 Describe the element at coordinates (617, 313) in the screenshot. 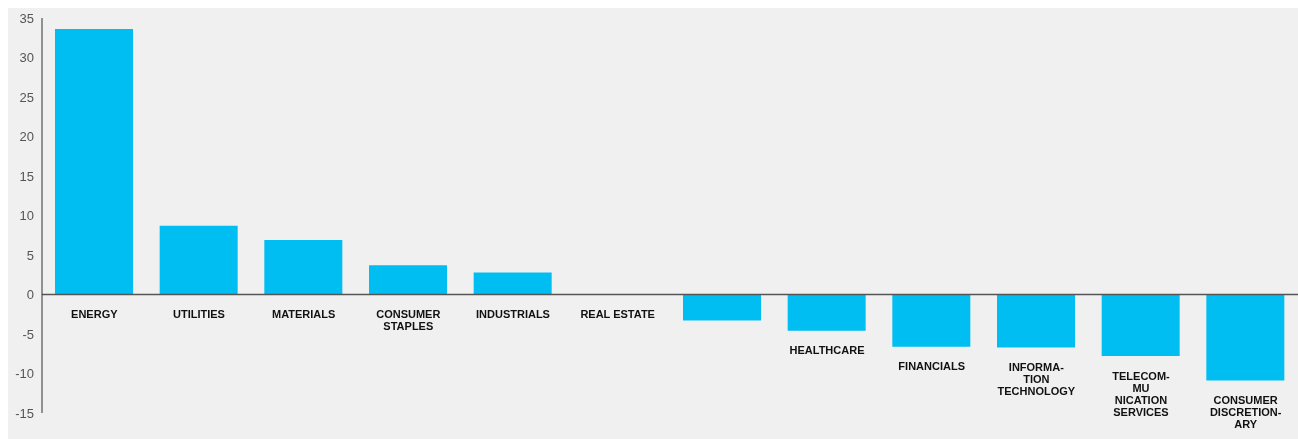

I see `x-tick-label: REAL ESTATE` at that location.